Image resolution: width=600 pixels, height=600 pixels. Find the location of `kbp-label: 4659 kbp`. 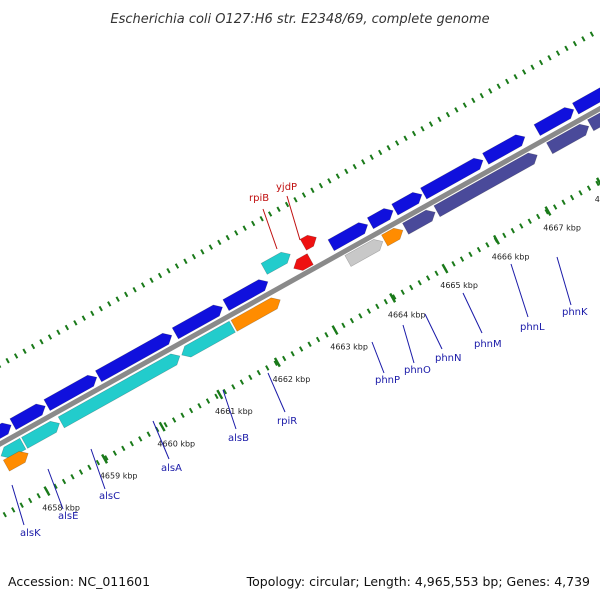

kbp-label: 4659 kbp is located at coordinates (119, 475).